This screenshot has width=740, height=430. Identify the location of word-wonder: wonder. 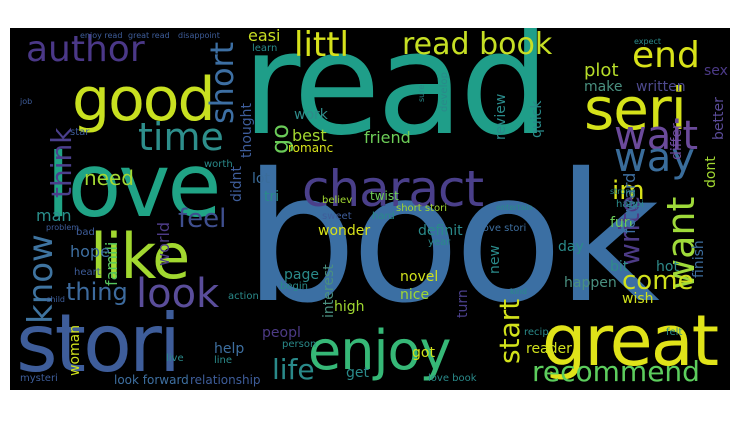
(344, 231).